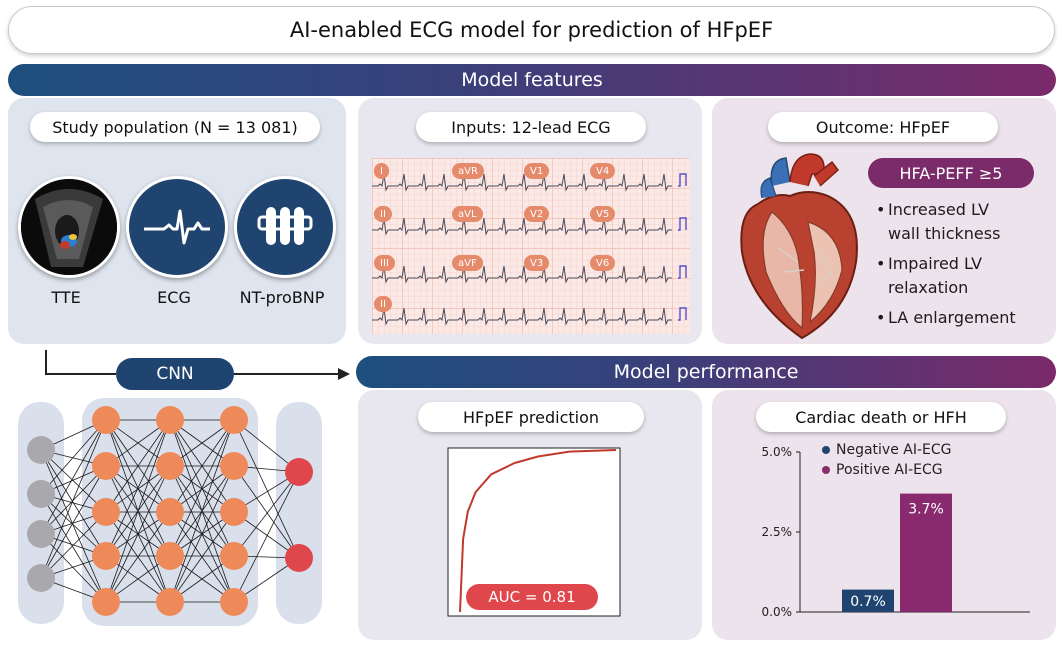  What do you see at coordinates (964, 222) in the screenshot?
I see `criterion-item: • Increased LV wall thickness` at bounding box center [964, 222].